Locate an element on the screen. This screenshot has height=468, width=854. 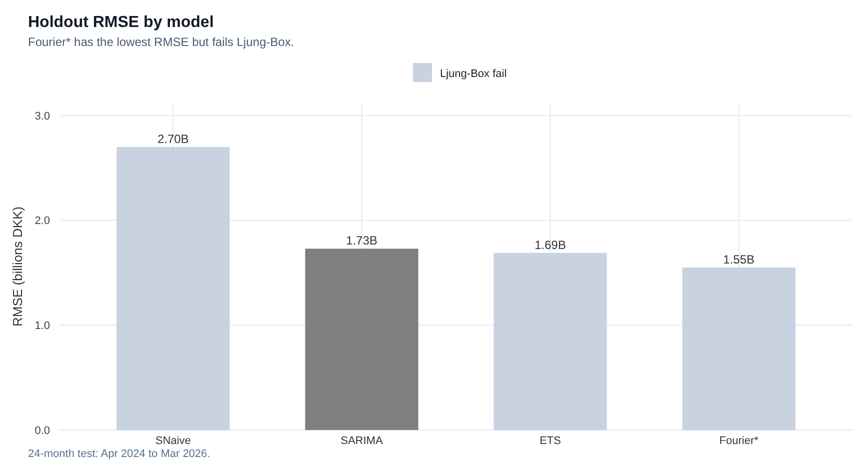
data-label: 1.69B is located at coordinates (550, 245).